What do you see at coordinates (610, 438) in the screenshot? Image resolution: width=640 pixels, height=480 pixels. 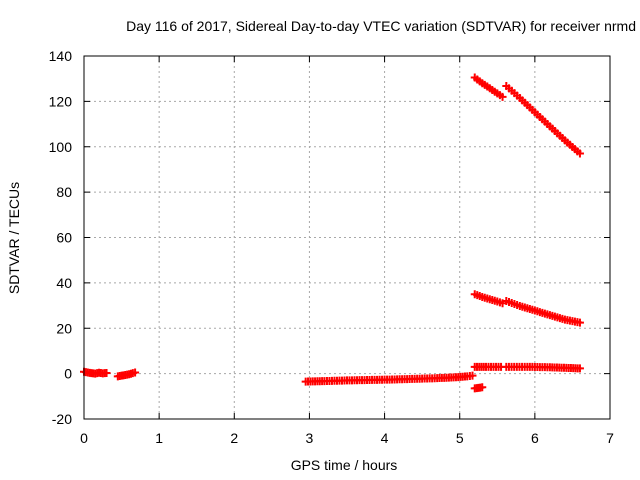 I see `x-tick-label: 7` at bounding box center [610, 438].